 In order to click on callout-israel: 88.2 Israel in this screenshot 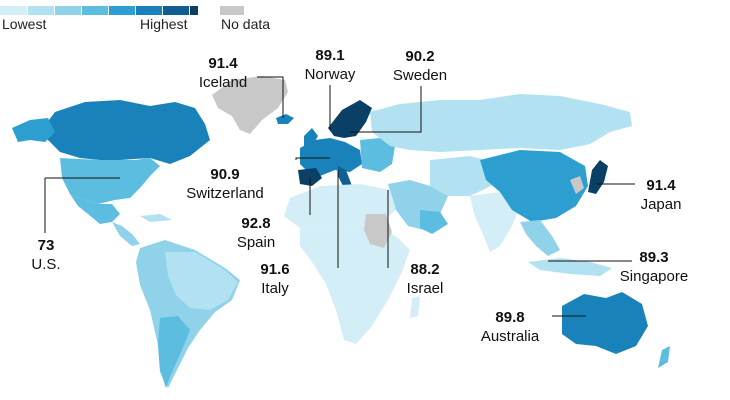, I will do `click(425, 279)`.